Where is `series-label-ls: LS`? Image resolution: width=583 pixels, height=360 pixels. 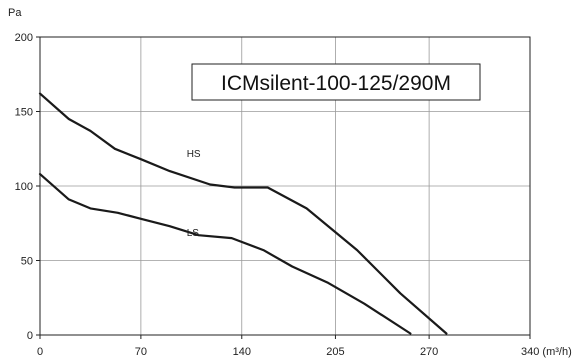 series-label-ls: LS is located at coordinates (193, 233).